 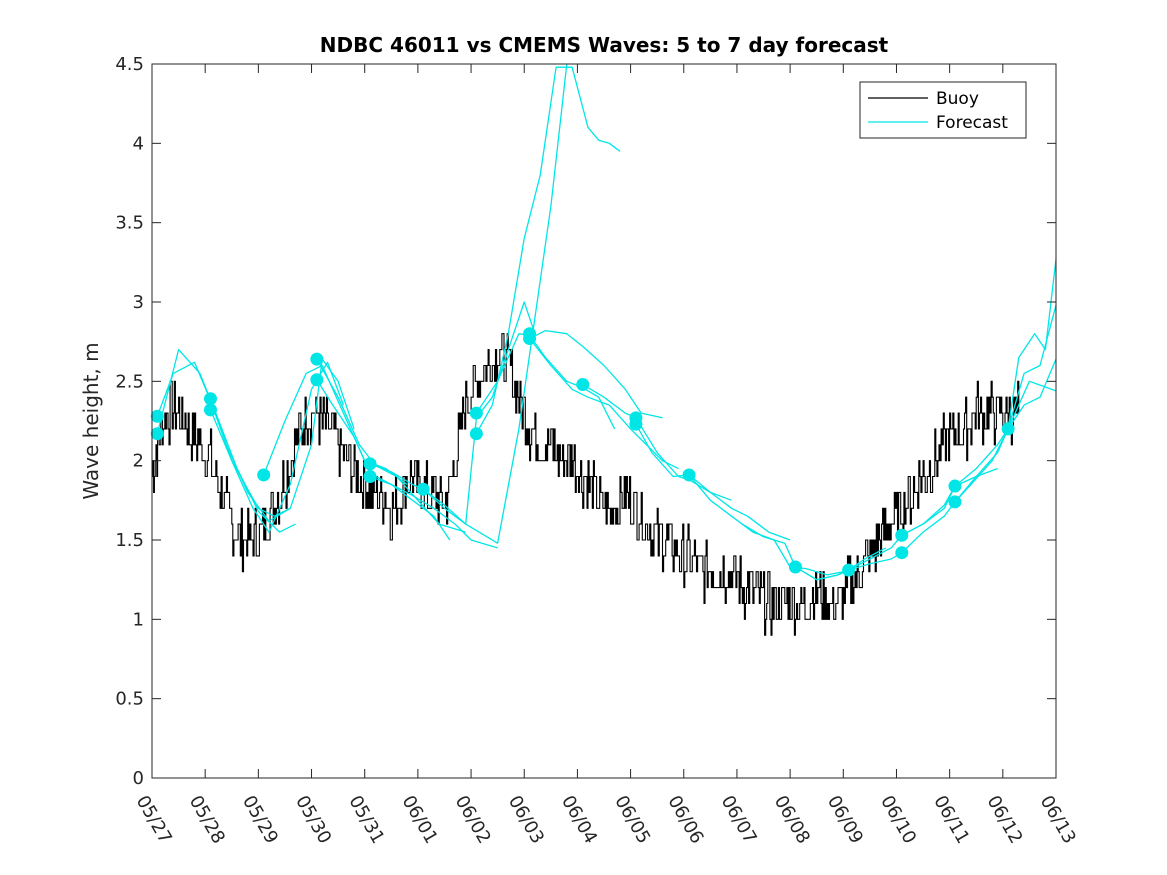 I want to click on legend-label-buoy: Buoy, so click(x=957, y=99).